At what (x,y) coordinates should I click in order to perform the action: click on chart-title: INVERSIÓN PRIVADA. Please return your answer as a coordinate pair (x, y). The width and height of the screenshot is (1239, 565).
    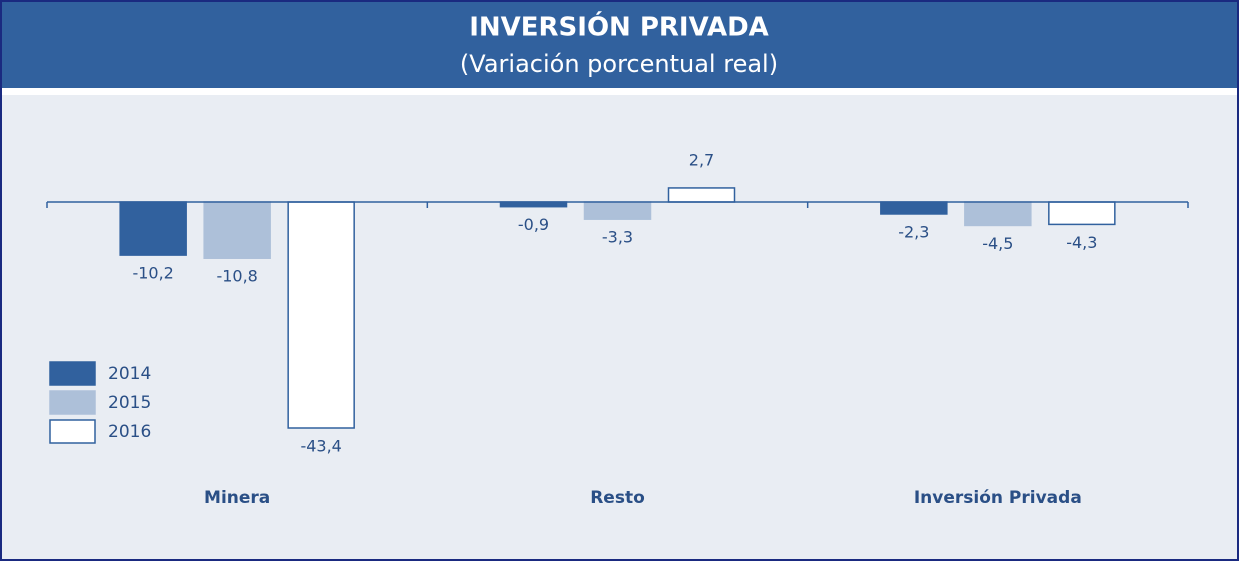
    Looking at the image, I should click on (619, 27).